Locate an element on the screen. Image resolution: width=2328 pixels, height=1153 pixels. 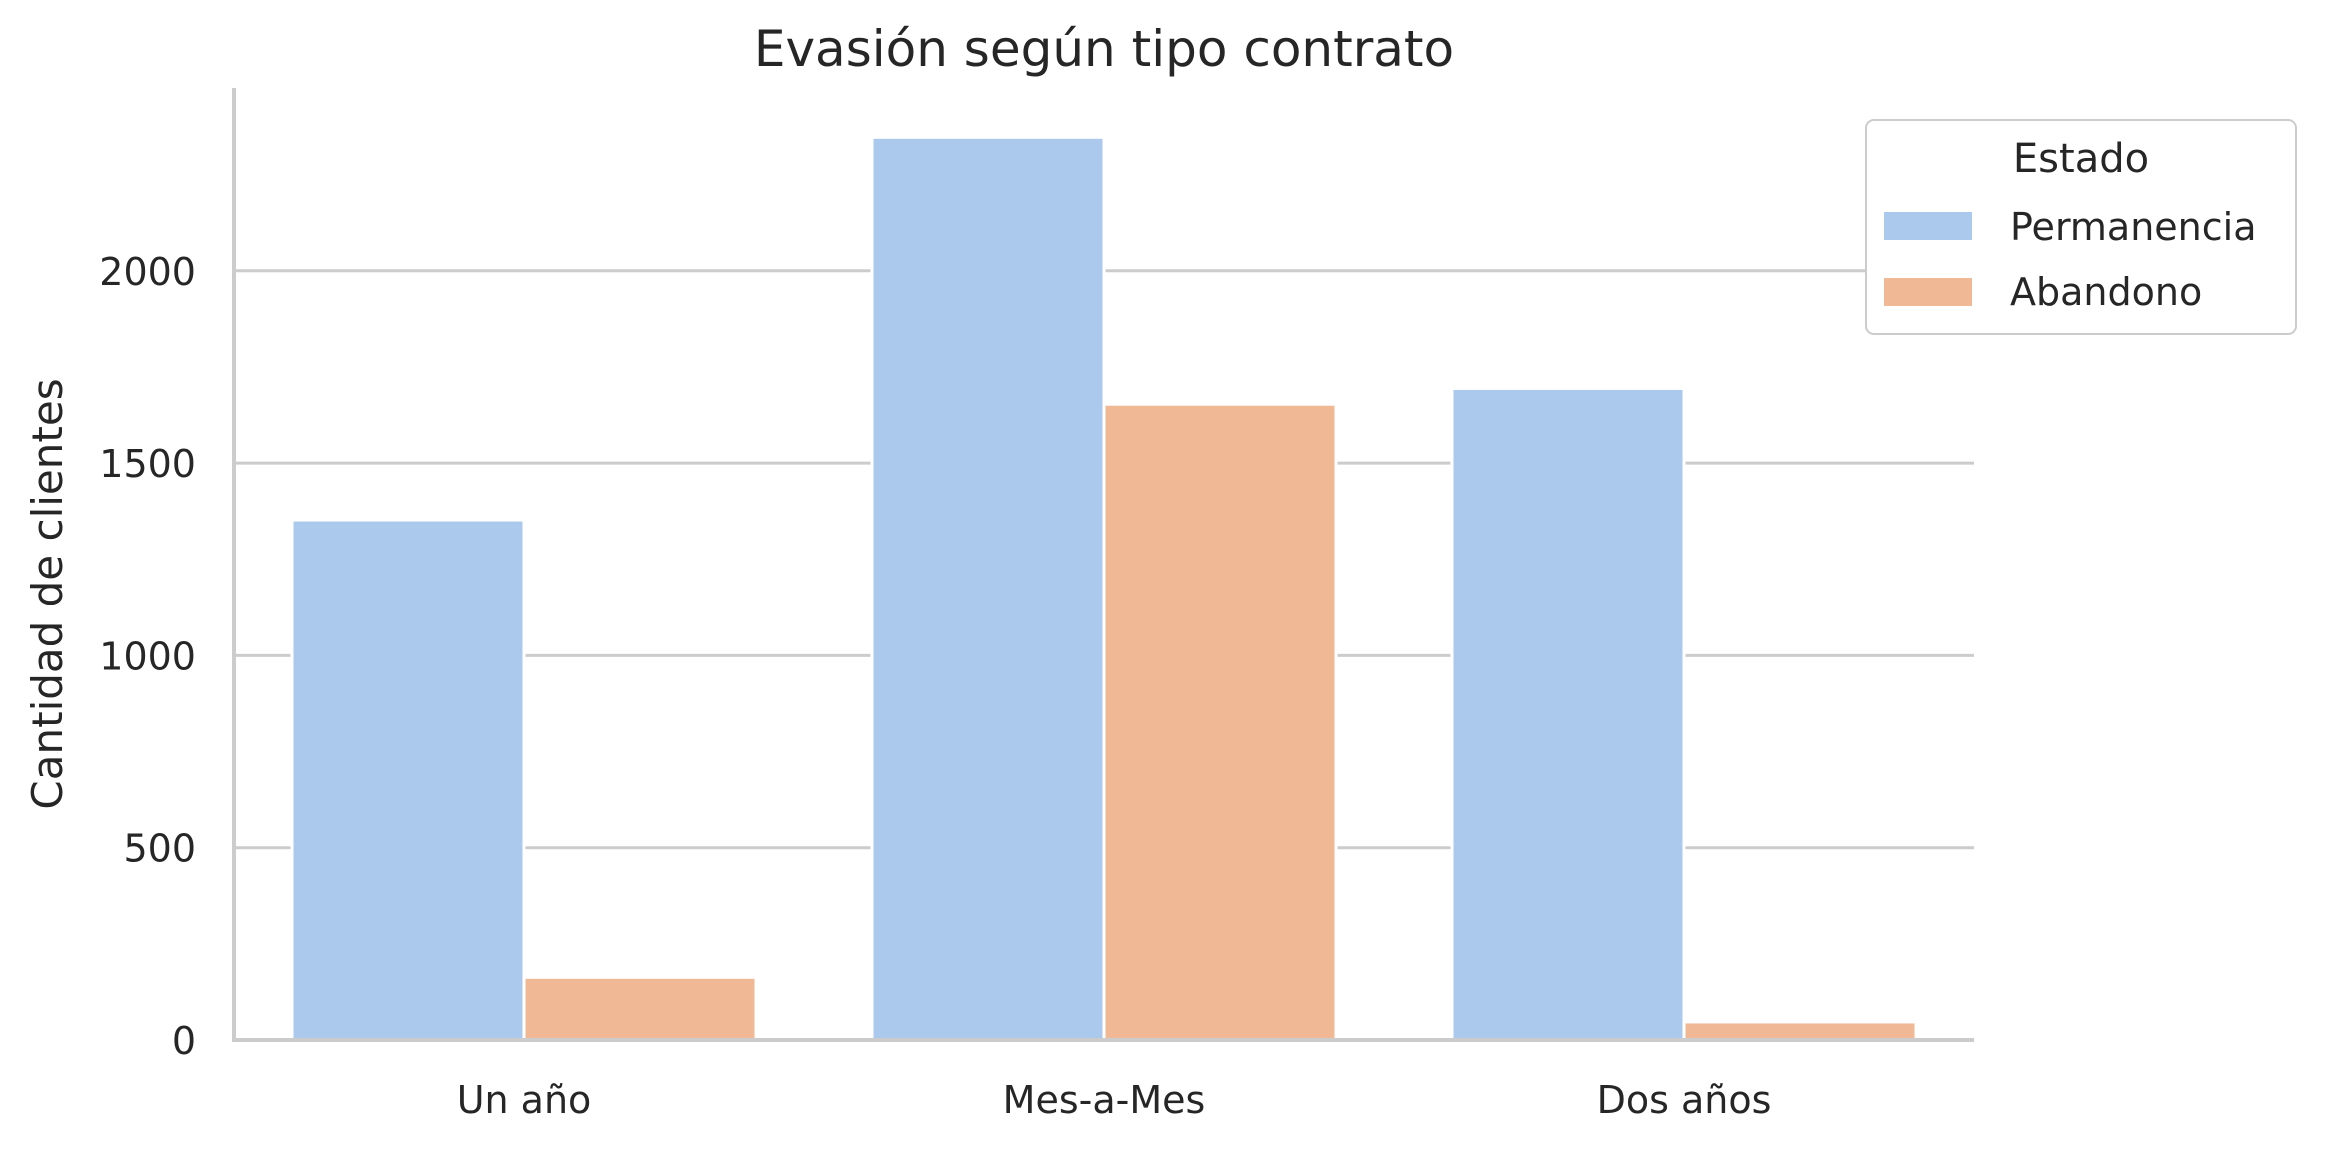
chart-title: Evasión según tipo contrato is located at coordinates (1104, 49).